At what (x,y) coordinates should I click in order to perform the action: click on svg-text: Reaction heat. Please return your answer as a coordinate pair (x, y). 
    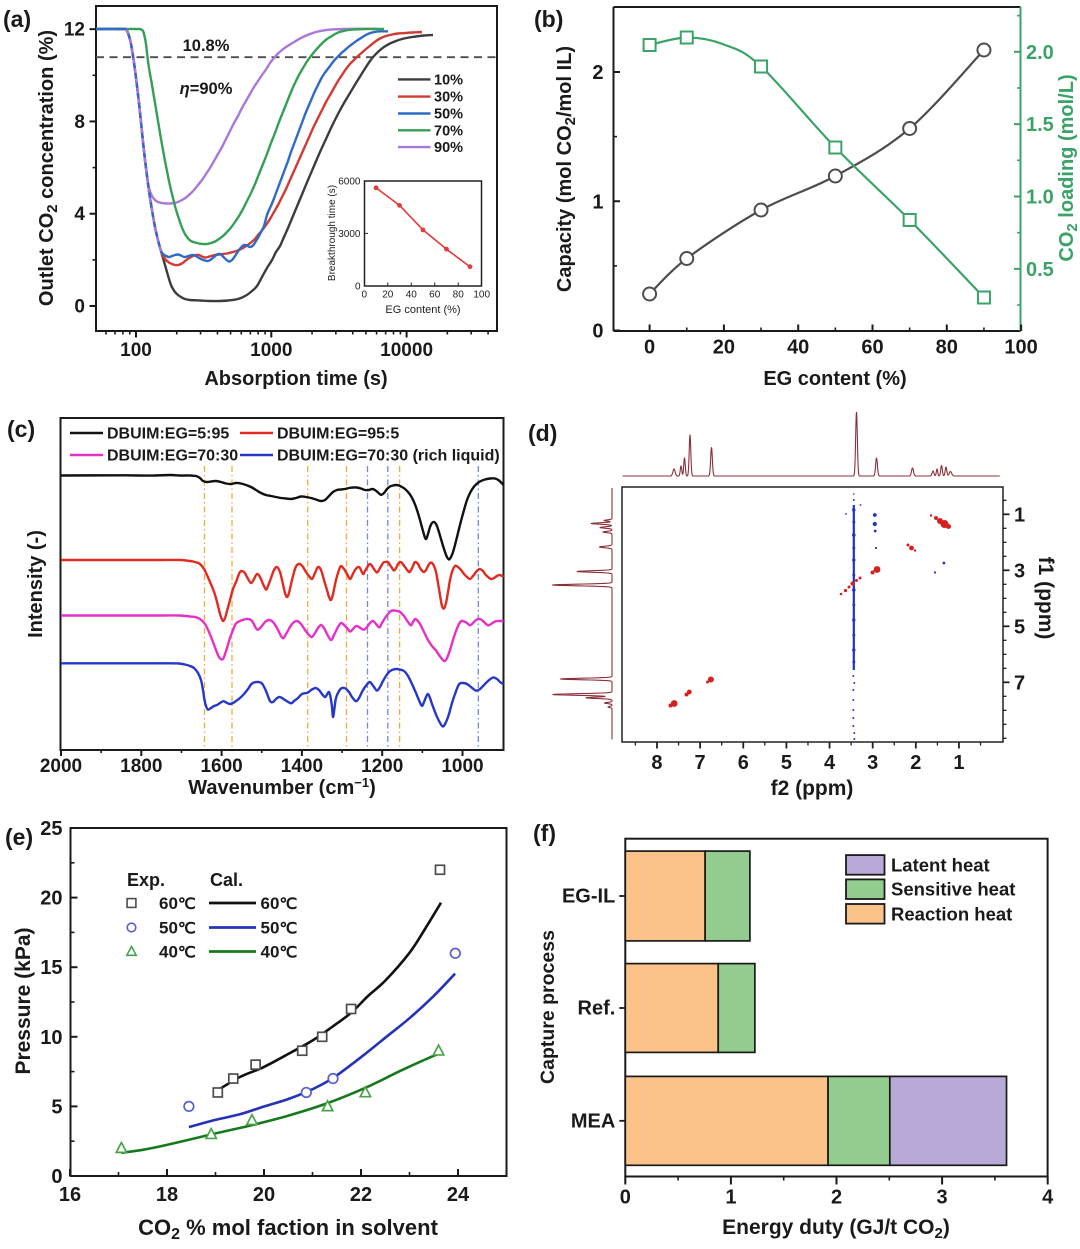
    Looking at the image, I should click on (951, 913).